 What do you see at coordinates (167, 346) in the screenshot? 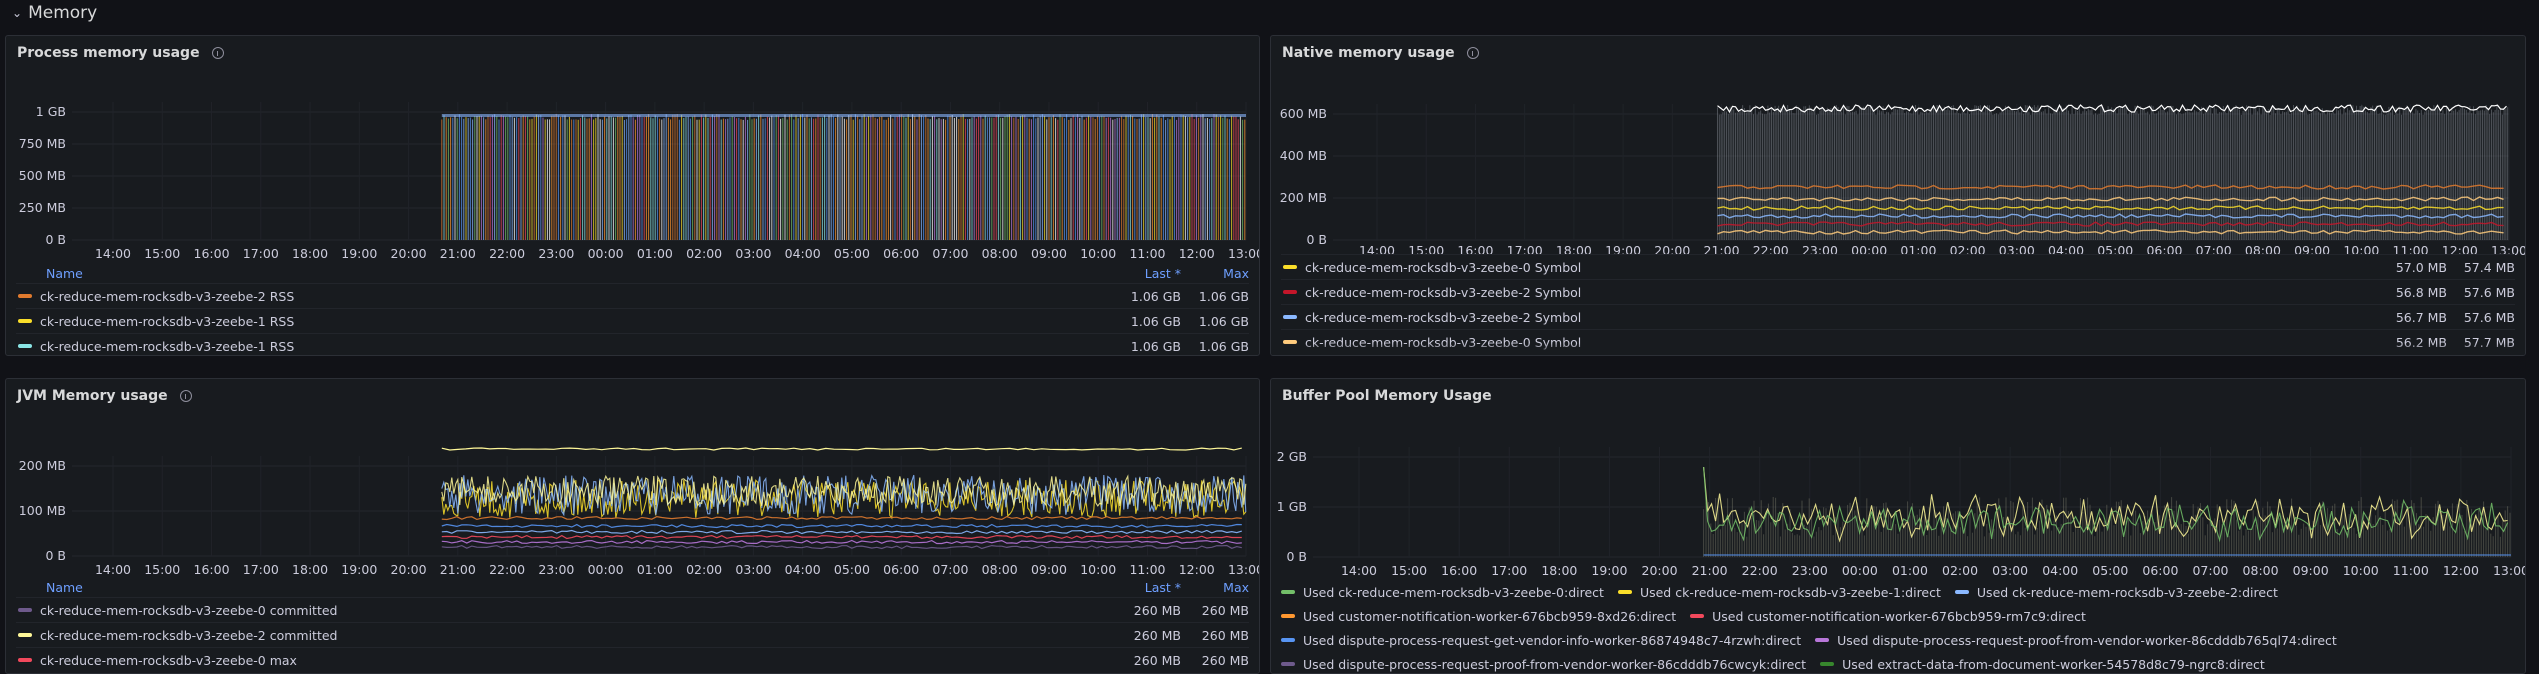
I see `series-name: ck-reduce-mem-rocksdb-v3-zeebe-1 RSS` at bounding box center [167, 346].